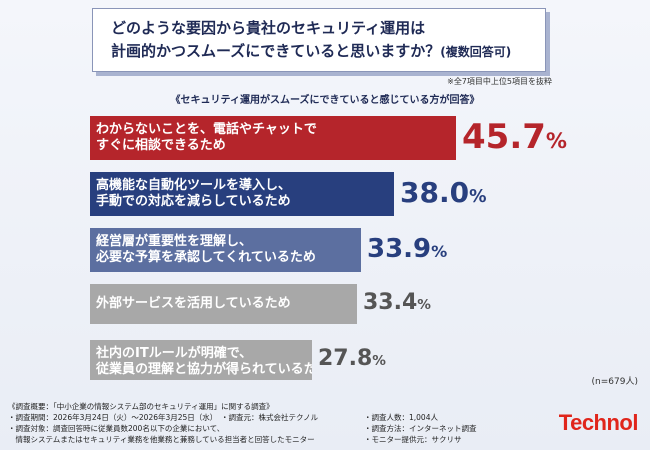  What do you see at coordinates (204, 369) in the screenshot?
I see `bar-4-label-line-1: 従業員の理解と協力が得られているため` at bounding box center [204, 369].